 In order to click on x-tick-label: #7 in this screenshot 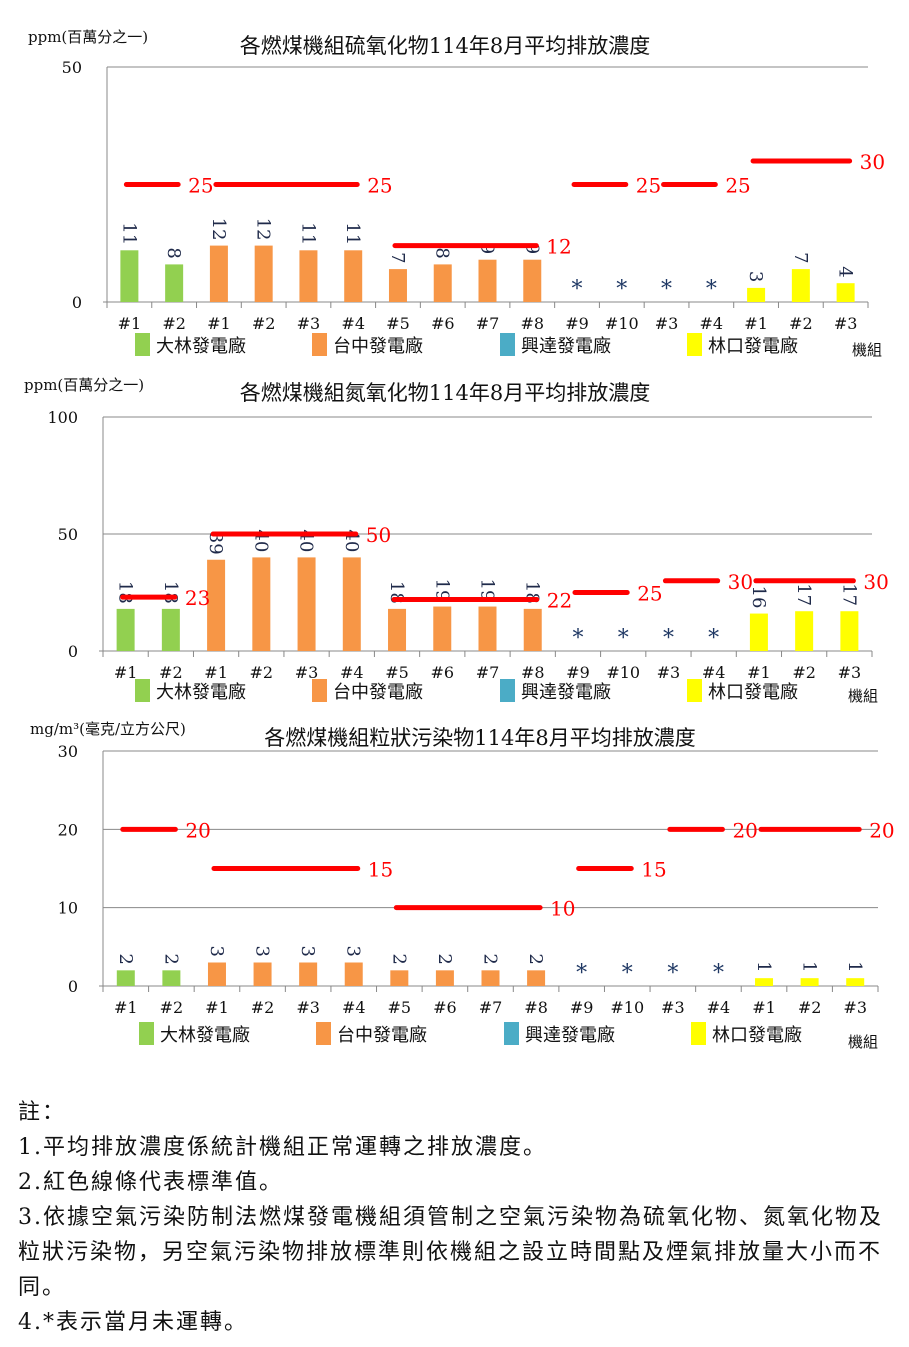, I will do `click(488, 323)`.